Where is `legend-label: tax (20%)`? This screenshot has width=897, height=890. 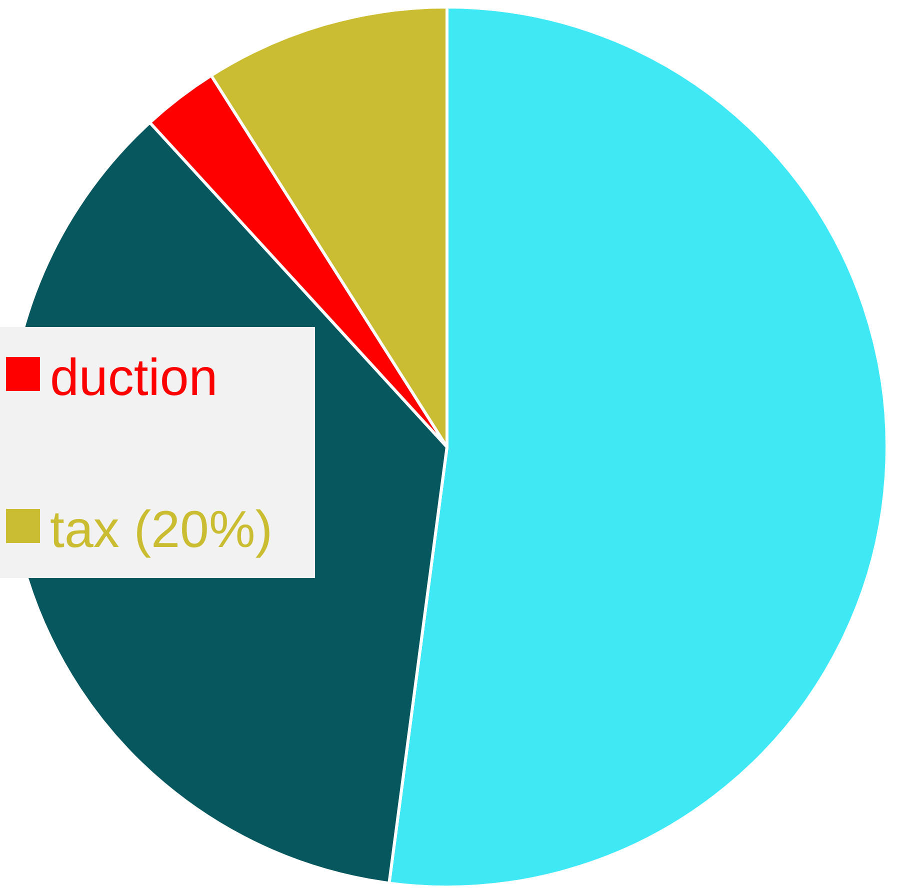
legend-label: tax (20%) is located at coordinates (161, 530).